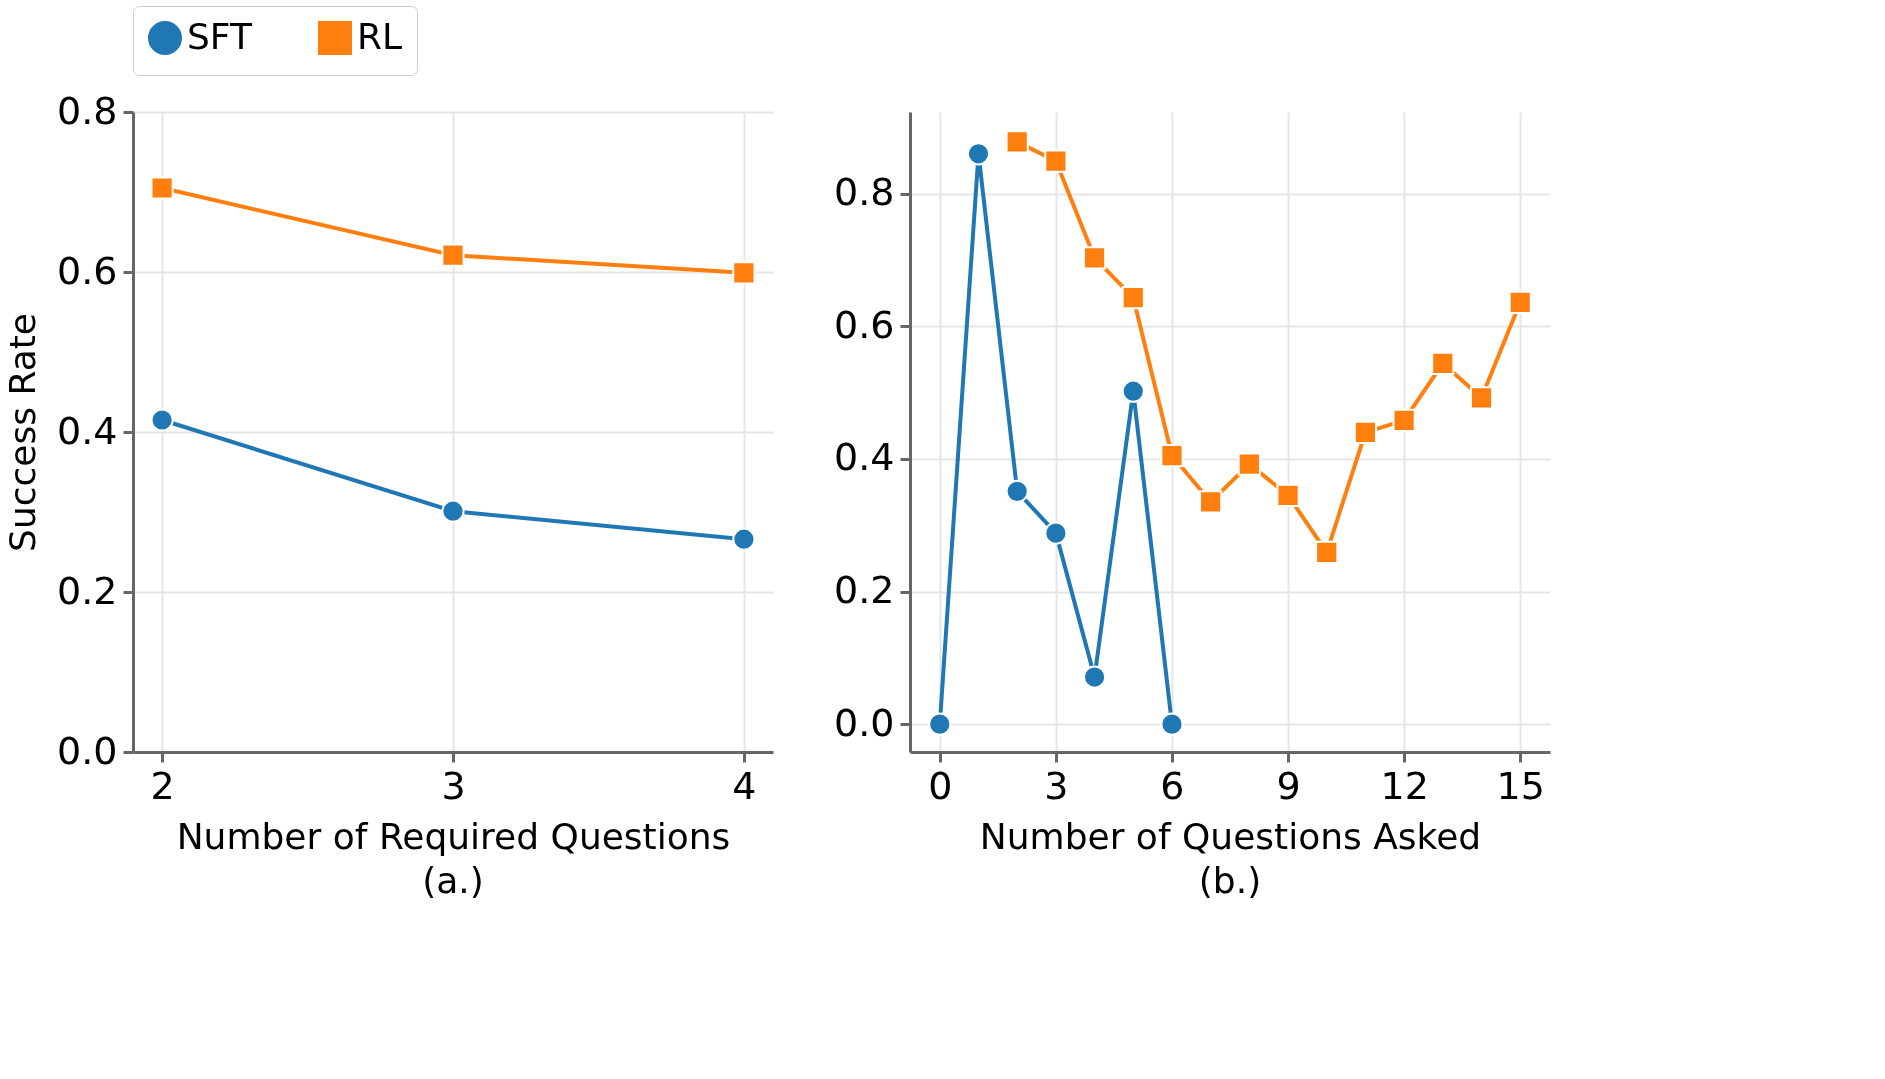 The height and width of the screenshot is (1079, 1885). Describe the element at coordinates (744, 785) in the screenshot. I see `x-tick-label: 4` at that location.